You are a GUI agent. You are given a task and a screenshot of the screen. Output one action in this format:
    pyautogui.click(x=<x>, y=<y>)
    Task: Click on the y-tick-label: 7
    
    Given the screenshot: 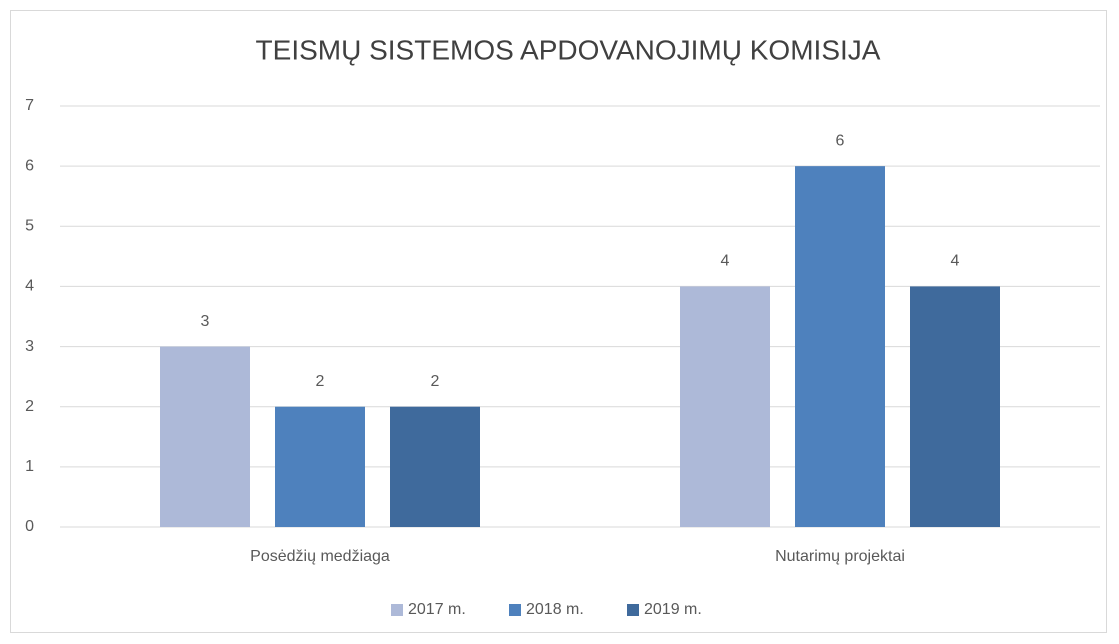 What is the action you would take?
    pyautogui.click(x=29, y=105)
    